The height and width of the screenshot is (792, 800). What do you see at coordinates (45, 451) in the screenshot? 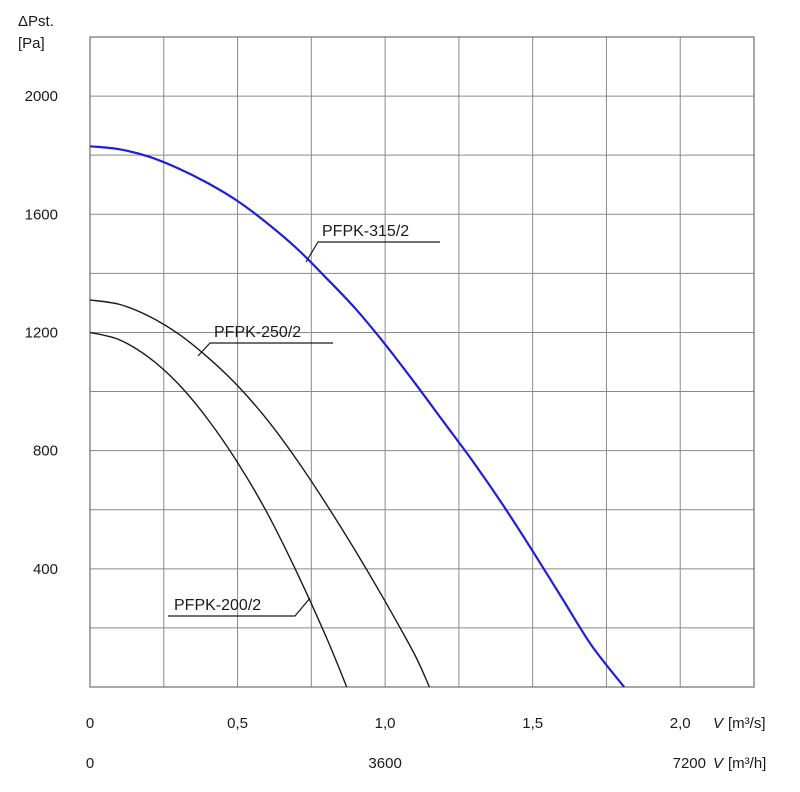
I see `y-tick-label: 800` at bounding box center [45, 451].